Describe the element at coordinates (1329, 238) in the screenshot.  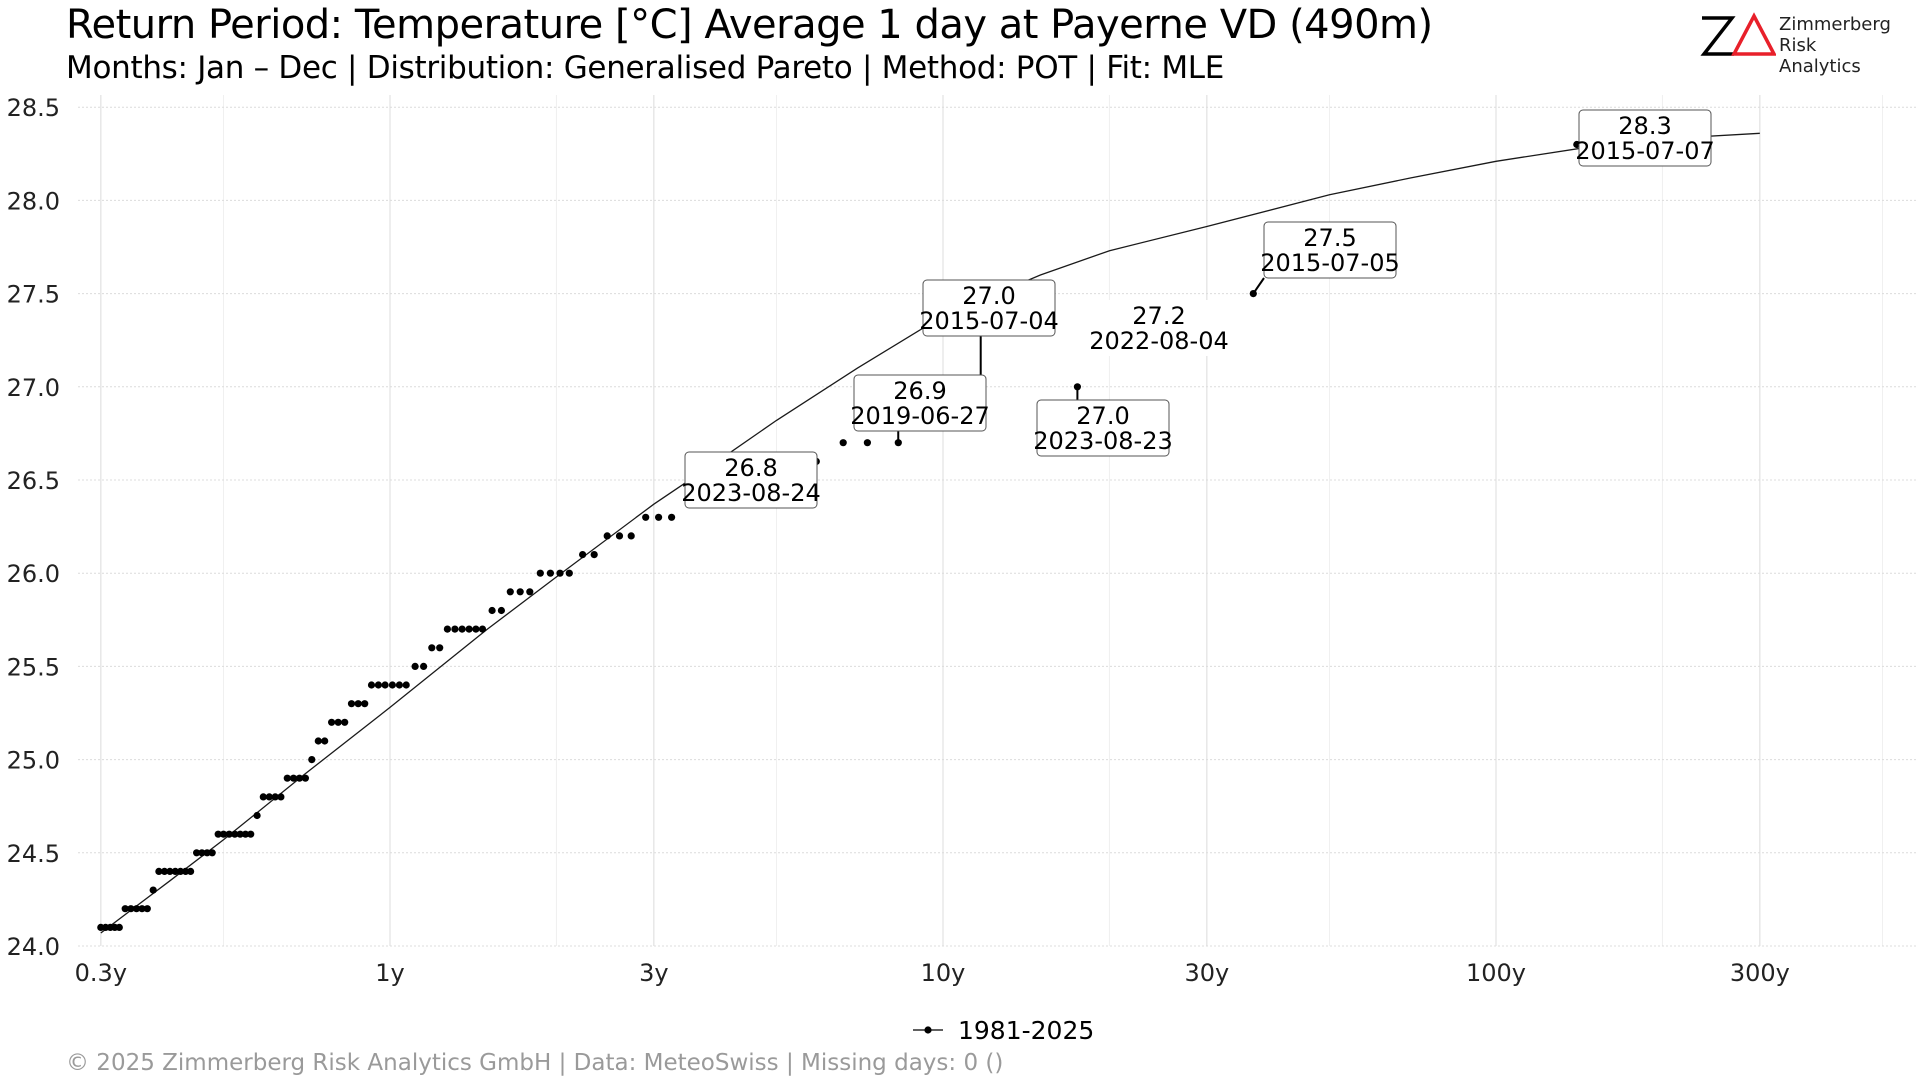
I see `label-value: 27.5` at that location.